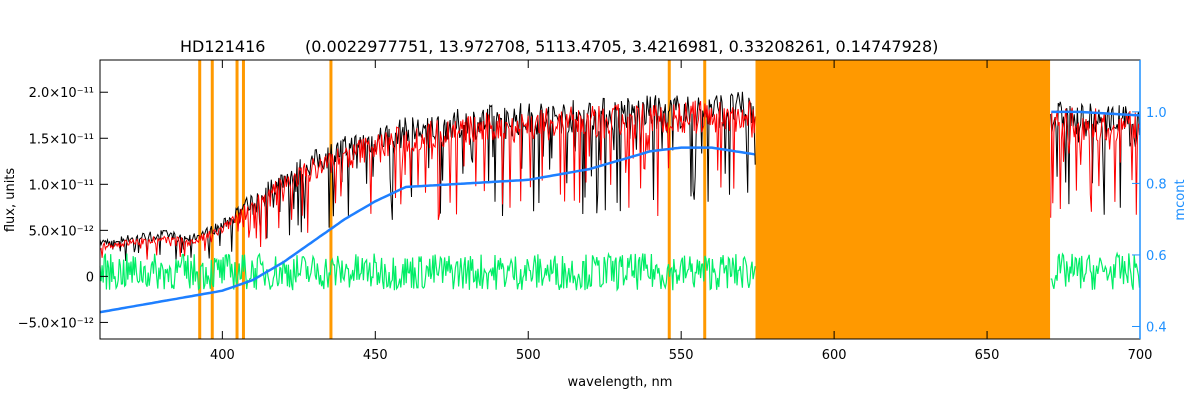 The width and height of the screenshot is (1200, 400). Describe the element at coordinates (61, 185) in the screenshot. I see `y-tick-label-3: 1.0×10⁻¹¹` at that location.